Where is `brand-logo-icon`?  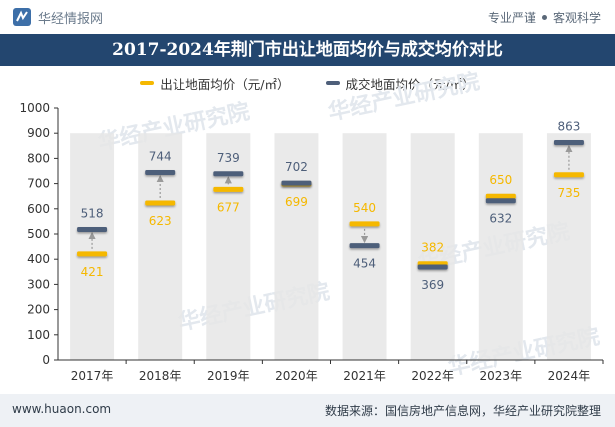
brand-logo-icon is located at coordinates (22, 17).